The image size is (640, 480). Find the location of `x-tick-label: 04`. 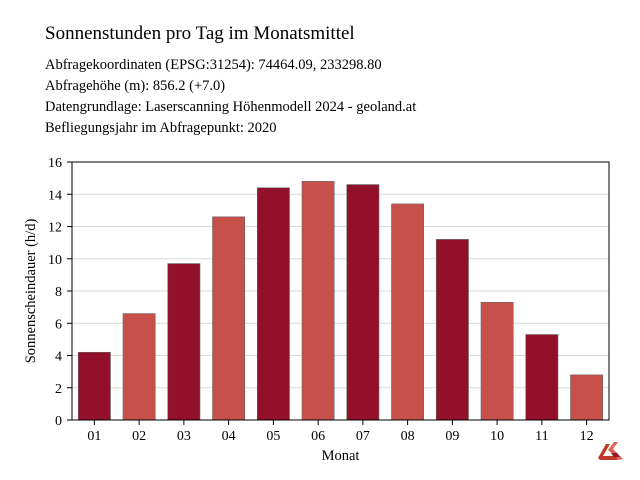

x-tick-label: 04 is located at coordinates (229, 436).